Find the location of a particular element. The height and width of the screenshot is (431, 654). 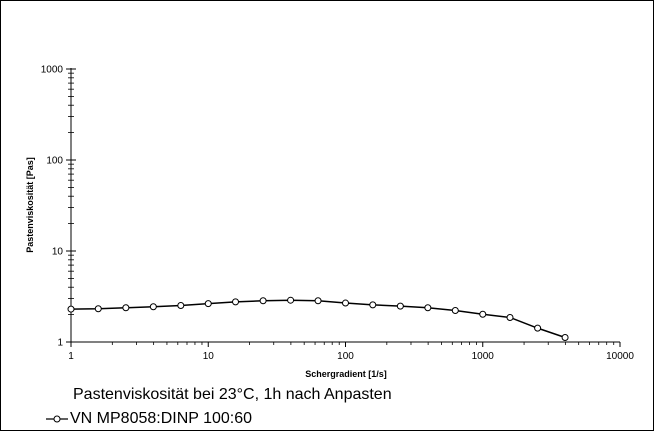

y-axis-title: Pastenviskosität [Pas] is located at coordinates (30, 205).